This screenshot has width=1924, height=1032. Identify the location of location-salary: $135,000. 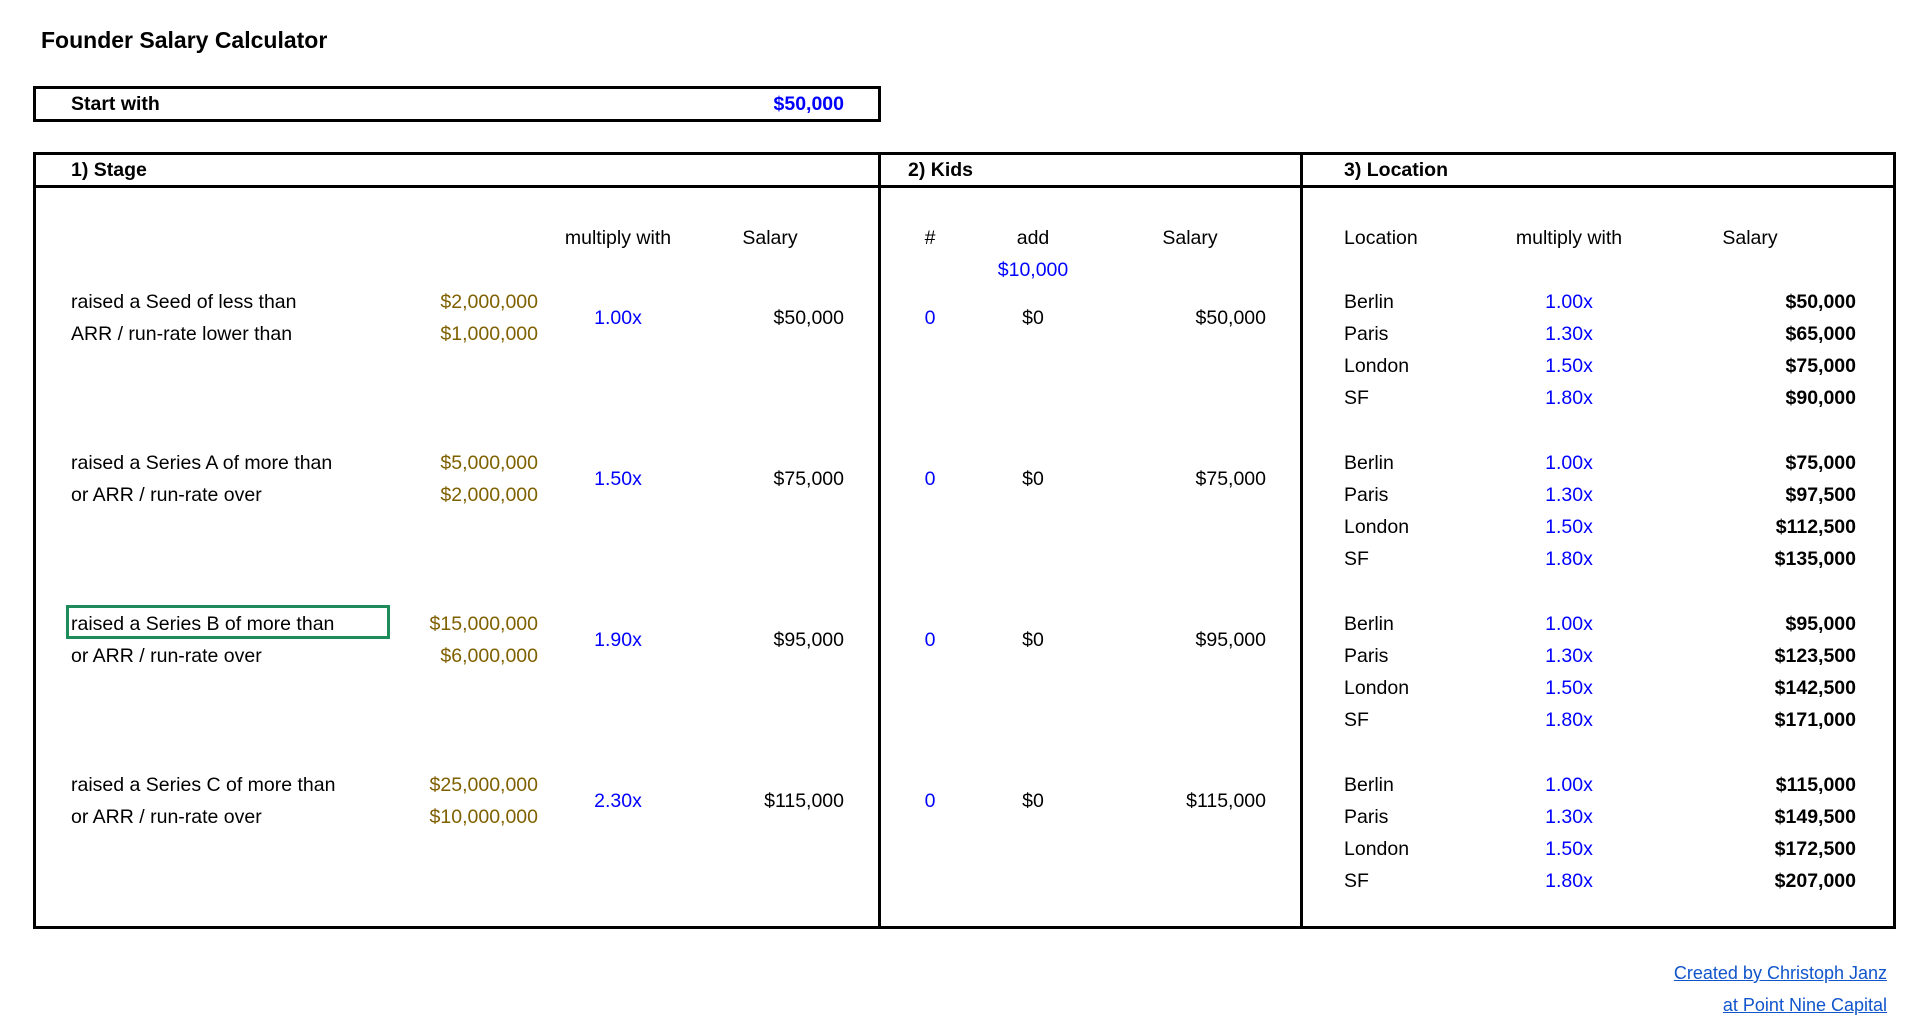
(1815, 559).